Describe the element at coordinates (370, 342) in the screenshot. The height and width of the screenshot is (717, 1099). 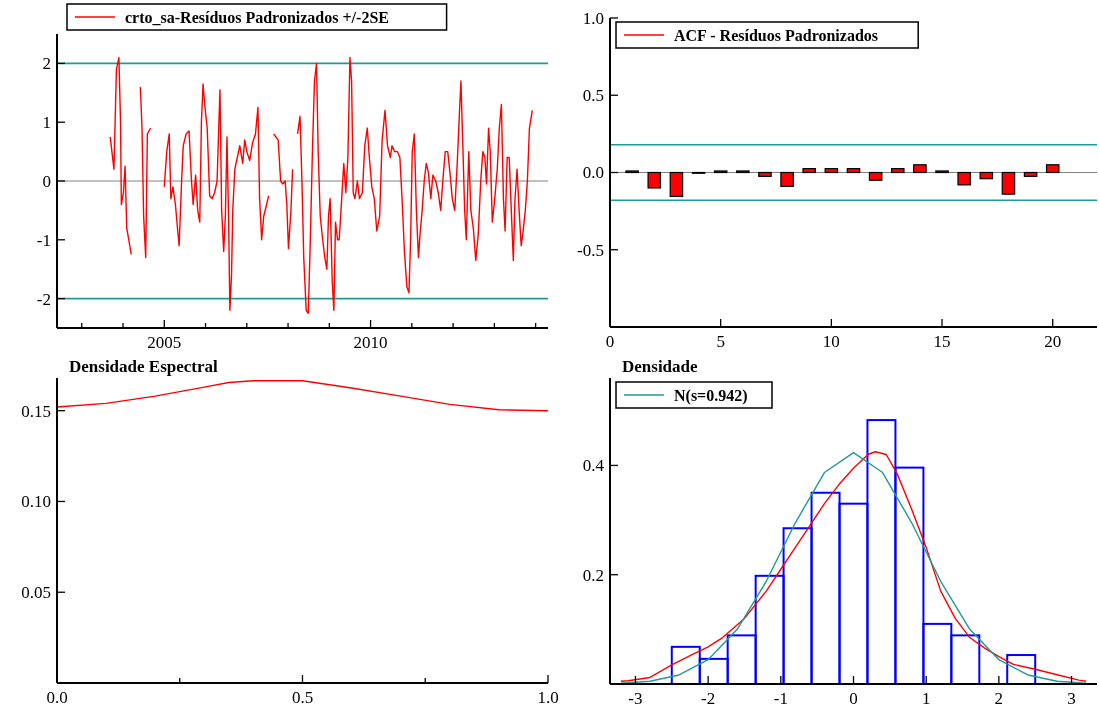
I see `x-tick-label: 2010` at that location.